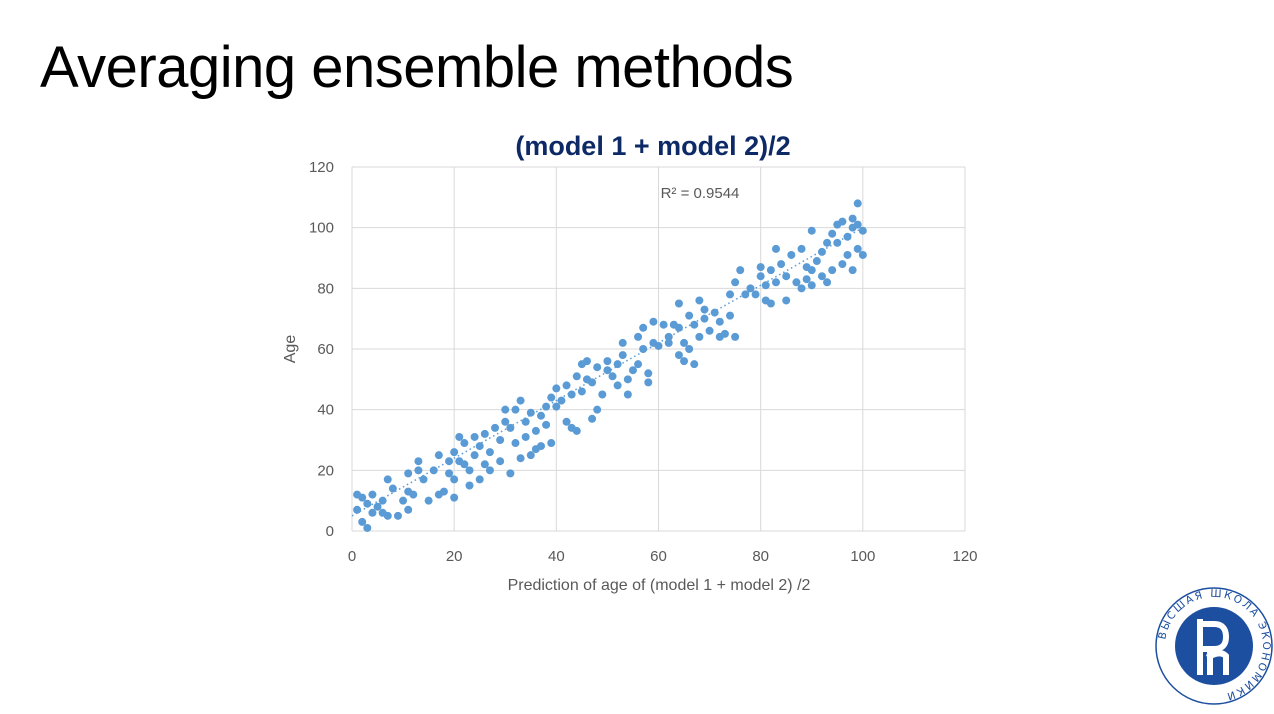  I want to click on y-axis-title: Age, so click(290, 349).